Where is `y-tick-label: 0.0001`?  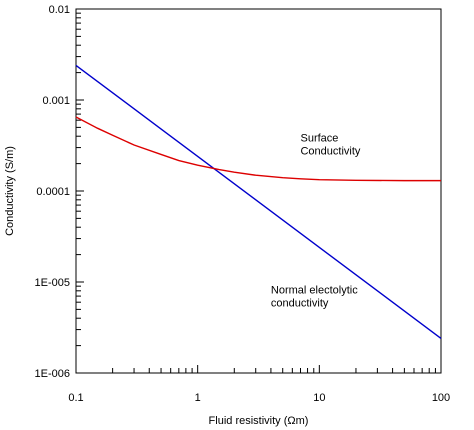 y-tick-label: 0.0001 is located at coordinates (53, 192).